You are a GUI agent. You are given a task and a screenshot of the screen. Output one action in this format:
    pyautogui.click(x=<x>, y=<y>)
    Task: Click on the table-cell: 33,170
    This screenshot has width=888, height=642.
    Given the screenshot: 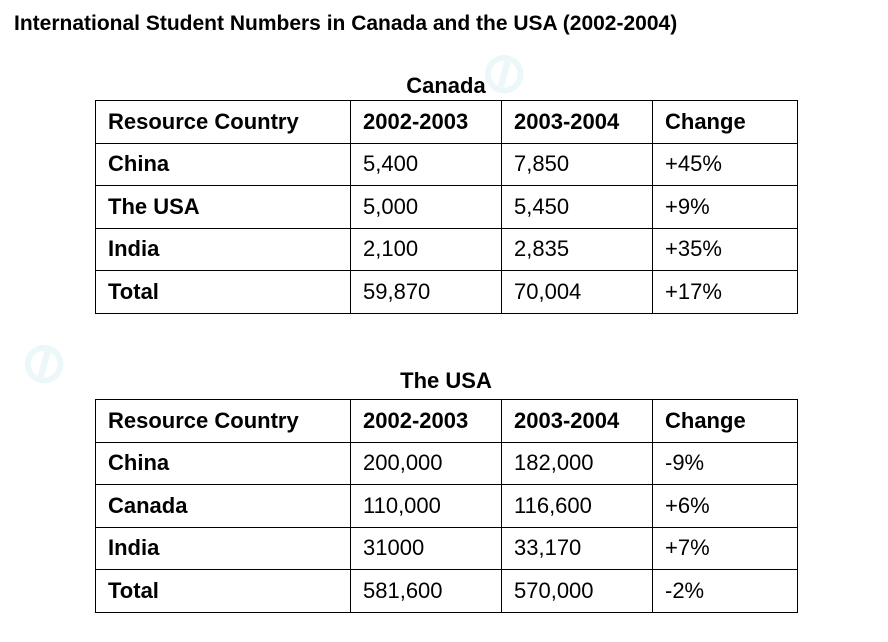 What is the action you would take?
    pyautogui.click(x=577, y=548)
    